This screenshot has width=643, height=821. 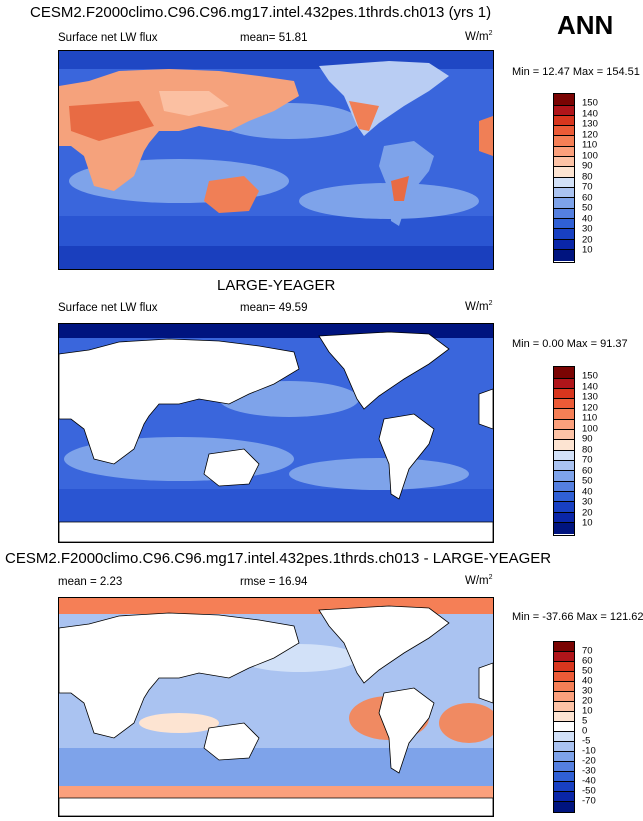 I want to click on panel1-units-text: W/m, so click(x=477, y=36).